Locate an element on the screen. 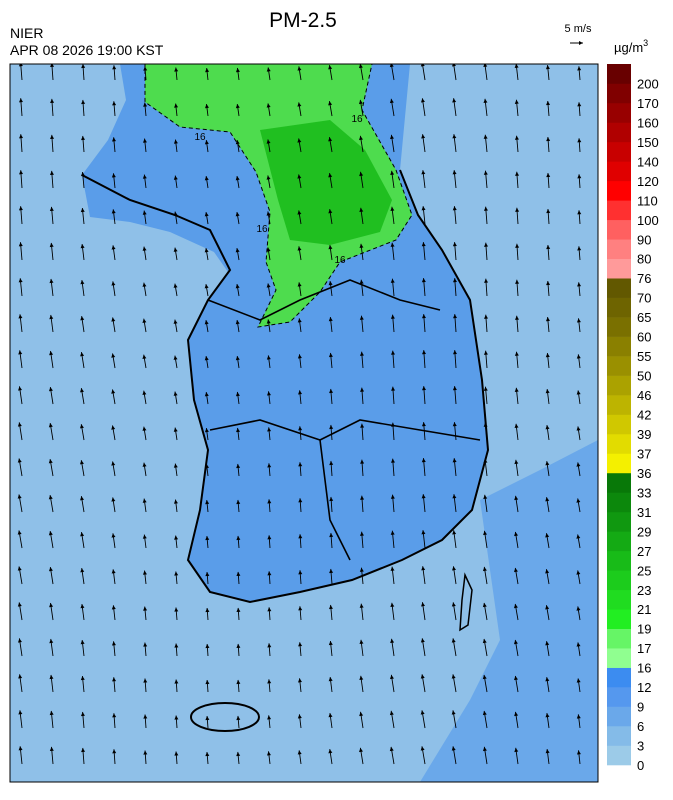 The height and width of the screenshot is (800, 673). title: PM-2.5 is located at coordinates (303, 20).